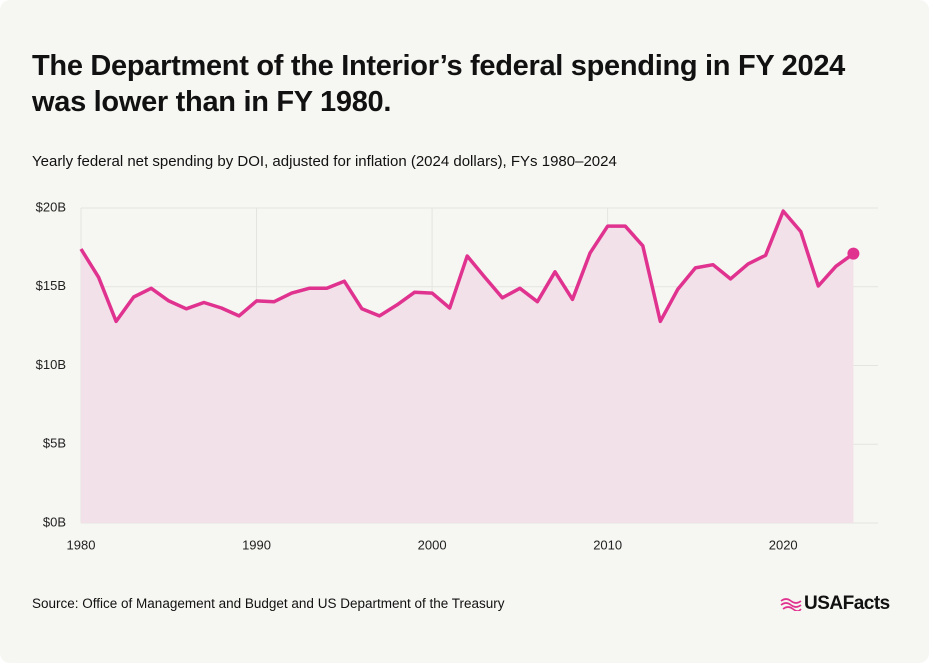  What do you see at coordinates (51, 206) in the screenshot?
I see `y-tick-label: $20B` at bounding box center [51, 206].